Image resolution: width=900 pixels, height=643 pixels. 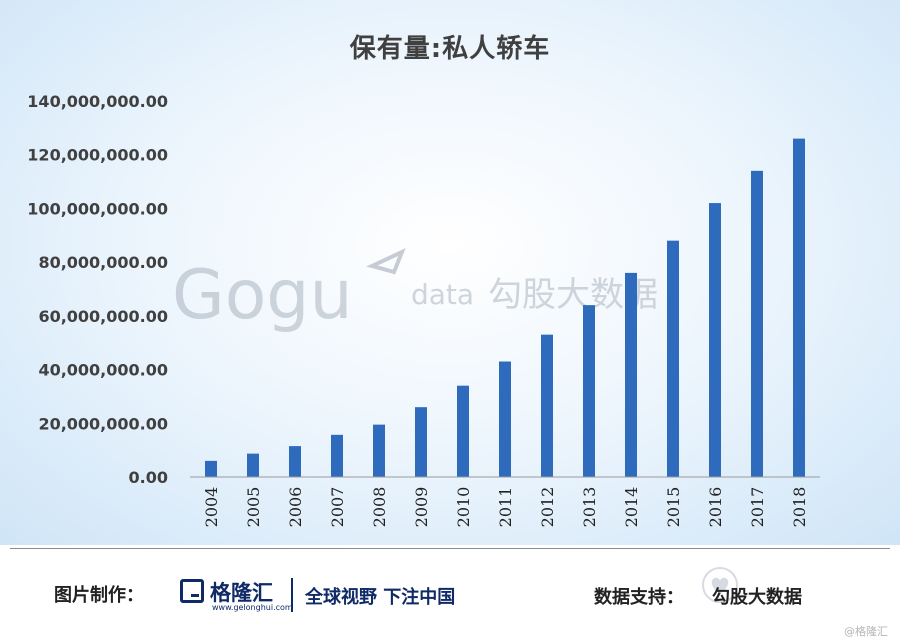 What do you see at coordinates (505, 419) in the screenshot?
I see `bar-2011` at bounding box center [505, 419].